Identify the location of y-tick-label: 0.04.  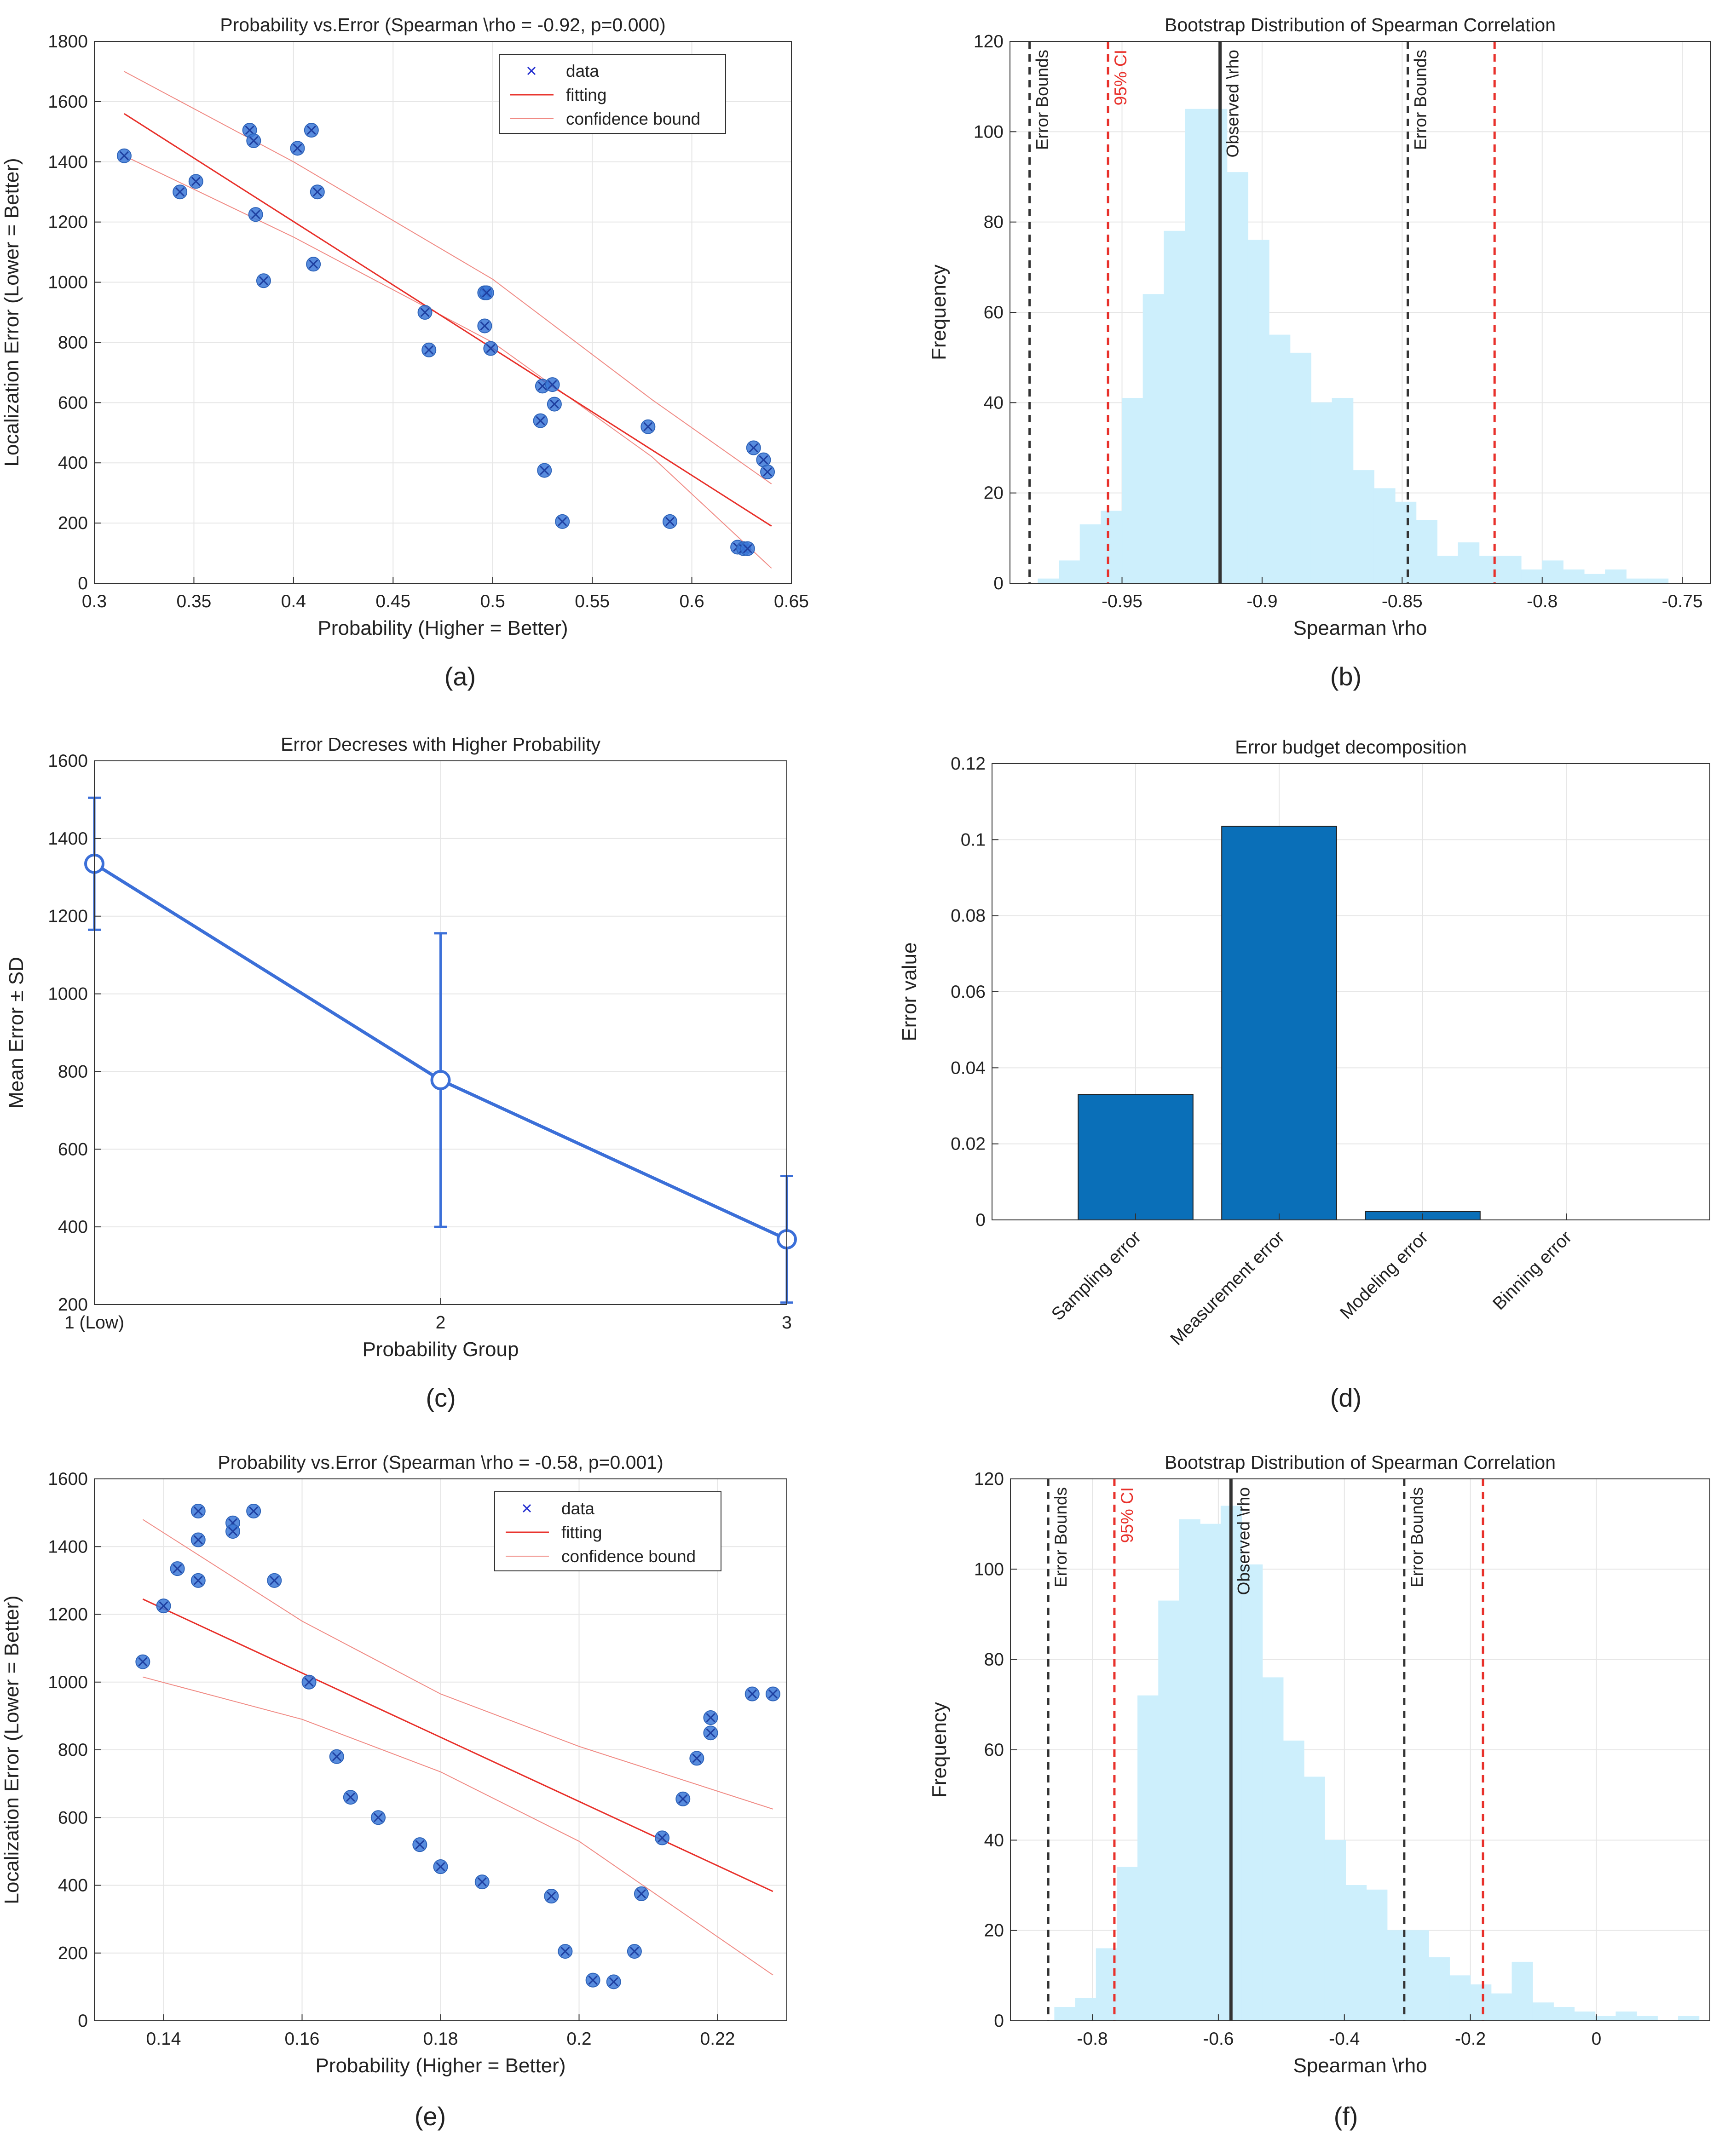
(969, 1068).